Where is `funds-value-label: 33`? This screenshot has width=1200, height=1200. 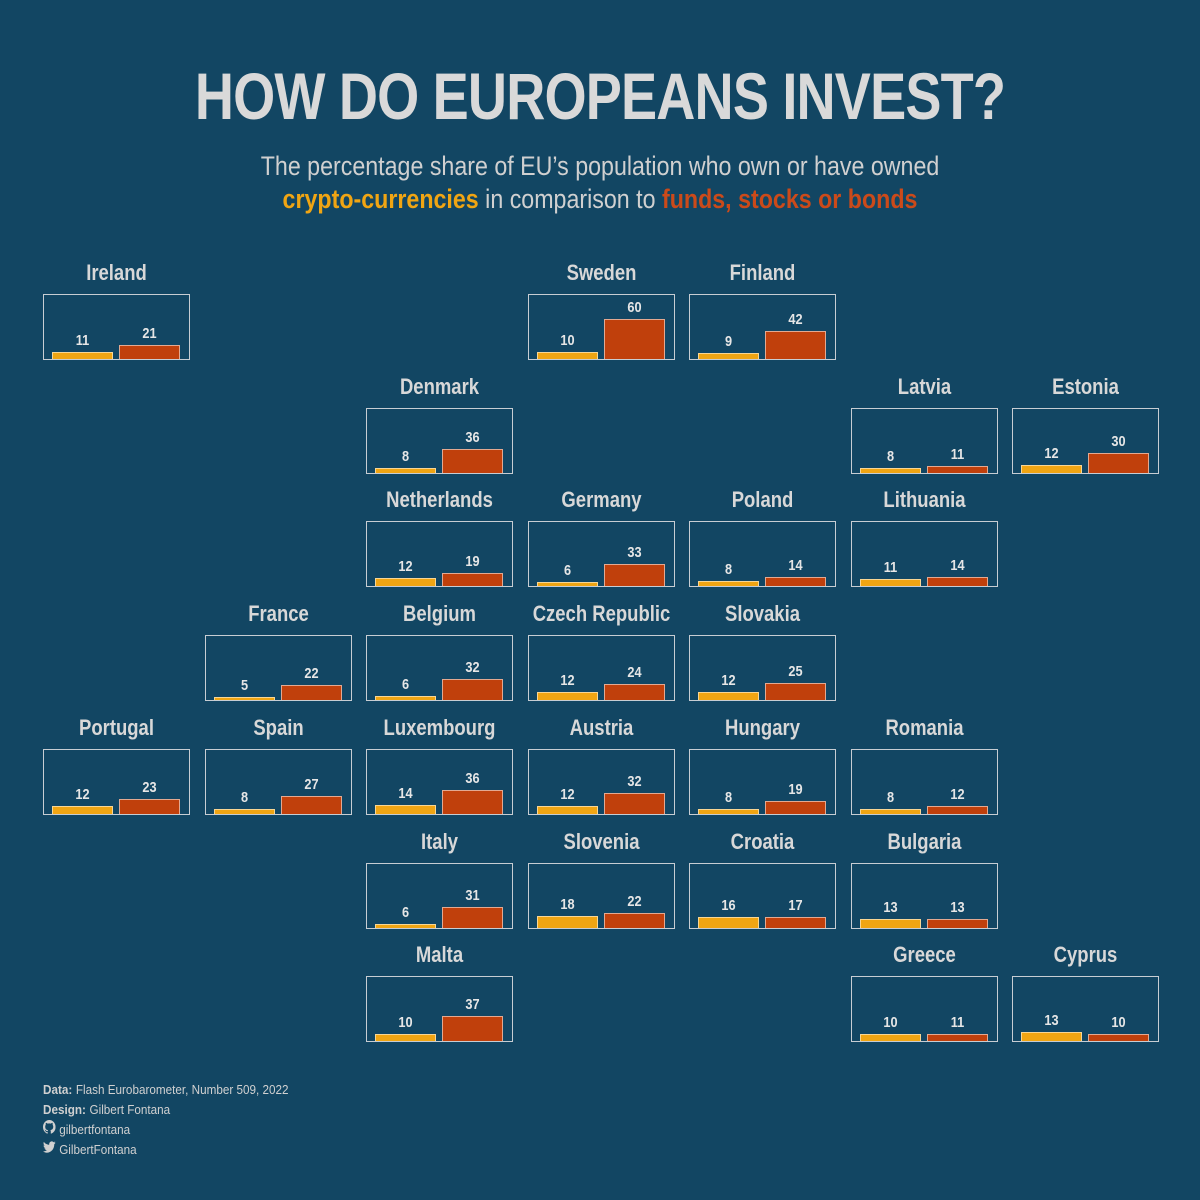
funds-value-label: 33 is located at coordinates (634, 553).